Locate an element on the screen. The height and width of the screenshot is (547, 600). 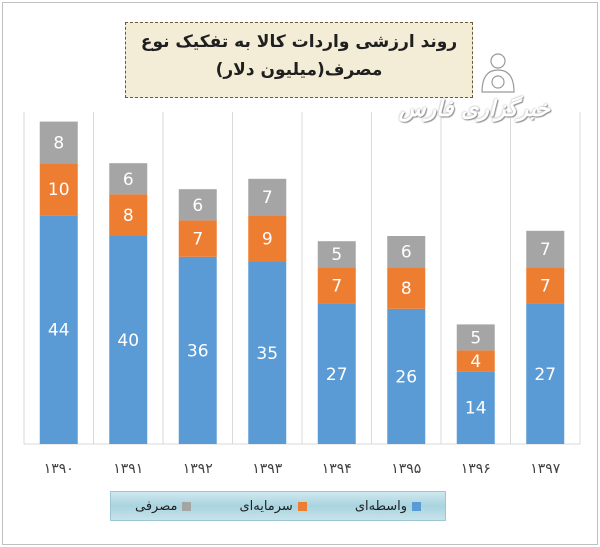
legend-label-capital: سرمایه‌ای is located at coordinates (266, 506).